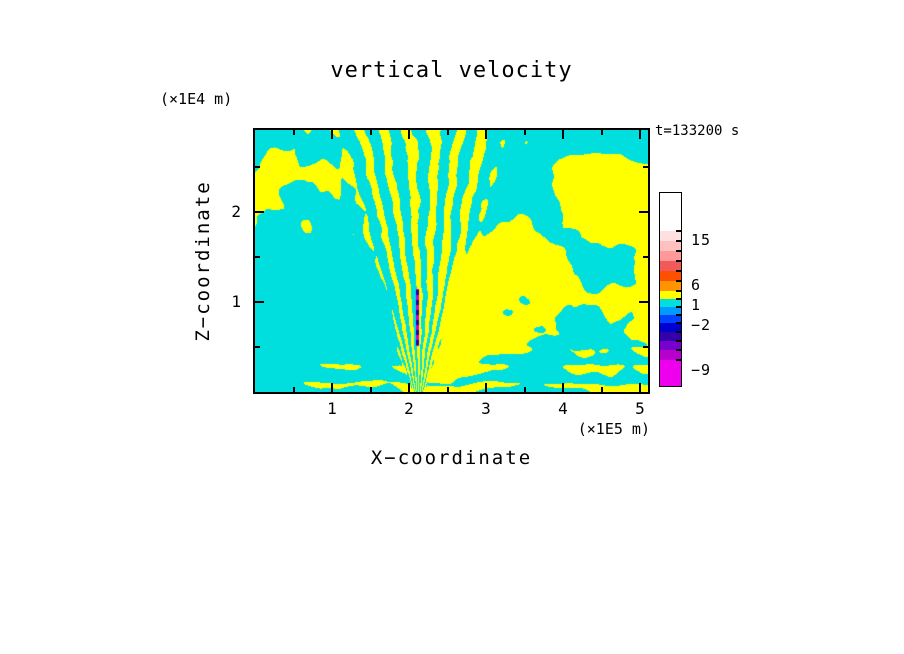 The image size is (904, 654). I want to click on time-annotation: t=133200 s, so click(697, 131).